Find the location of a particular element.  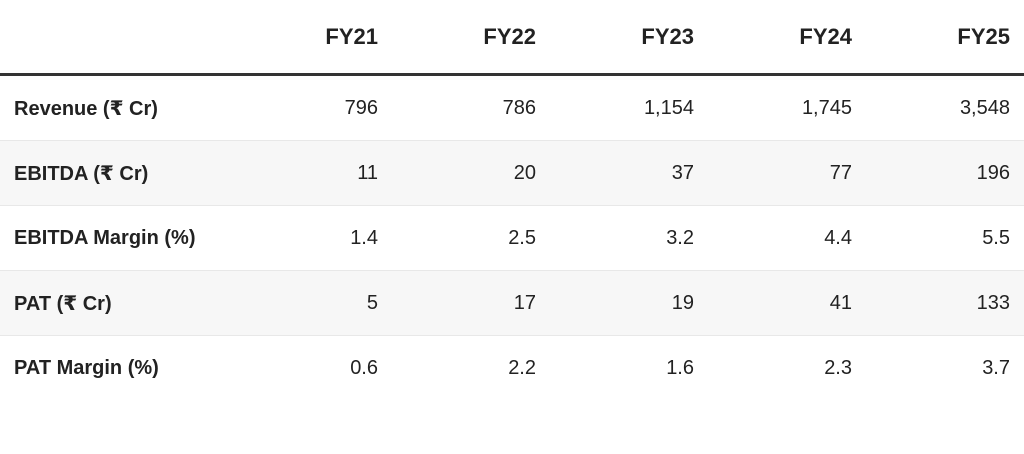

column-header: FY24 is located at coordinates (787, 38).